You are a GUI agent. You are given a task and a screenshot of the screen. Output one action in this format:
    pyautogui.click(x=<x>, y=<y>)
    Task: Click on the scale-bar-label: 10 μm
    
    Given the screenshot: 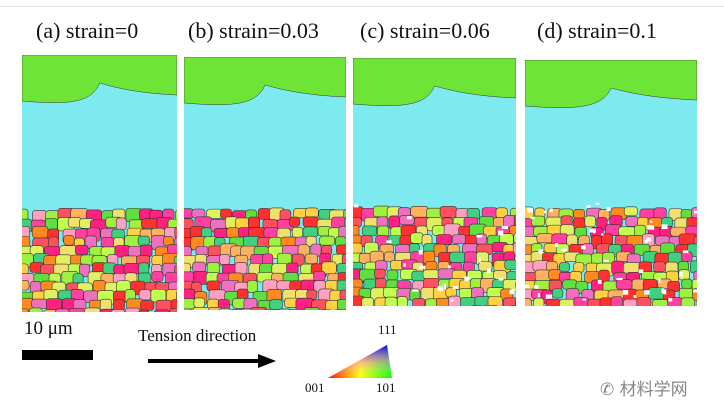 What is the action you would take?
    pyautogui.click(x=48, y=328)
    